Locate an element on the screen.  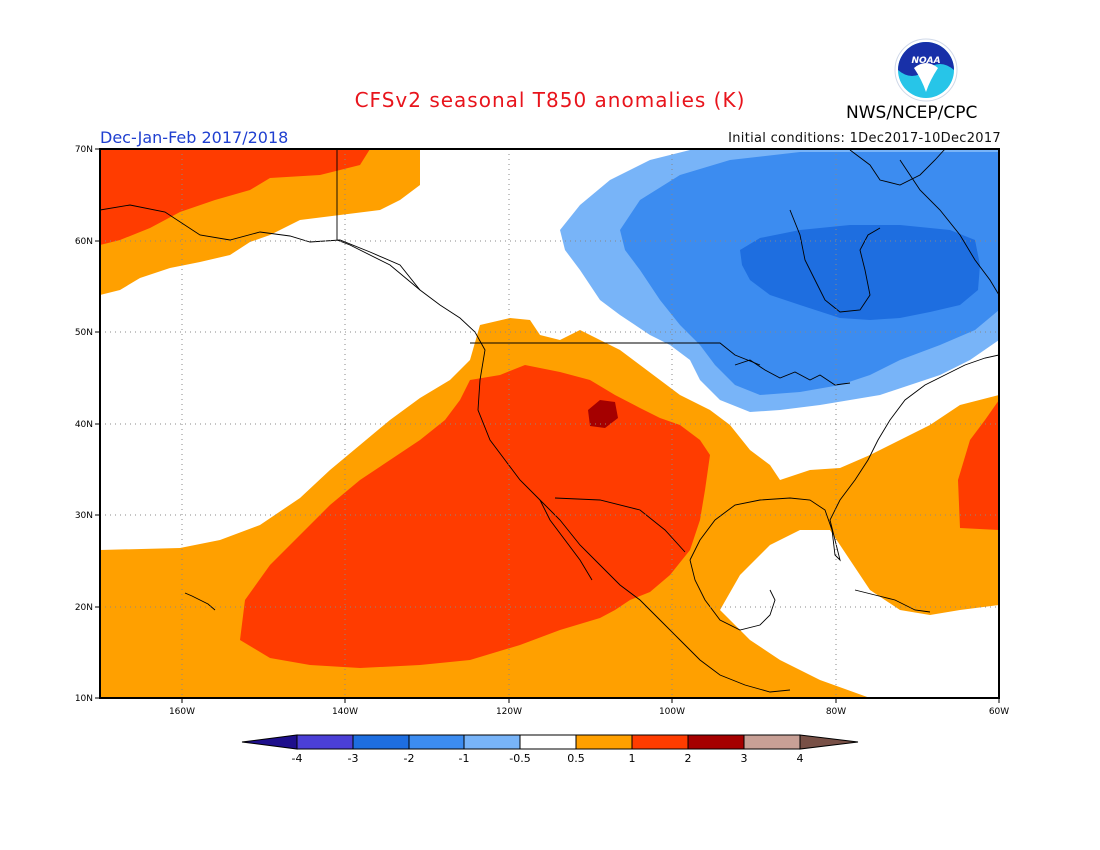
initial-conditions-label: Initial conditions: 1Dec2017-10Dec2017 is located at coordinates (864, 138).